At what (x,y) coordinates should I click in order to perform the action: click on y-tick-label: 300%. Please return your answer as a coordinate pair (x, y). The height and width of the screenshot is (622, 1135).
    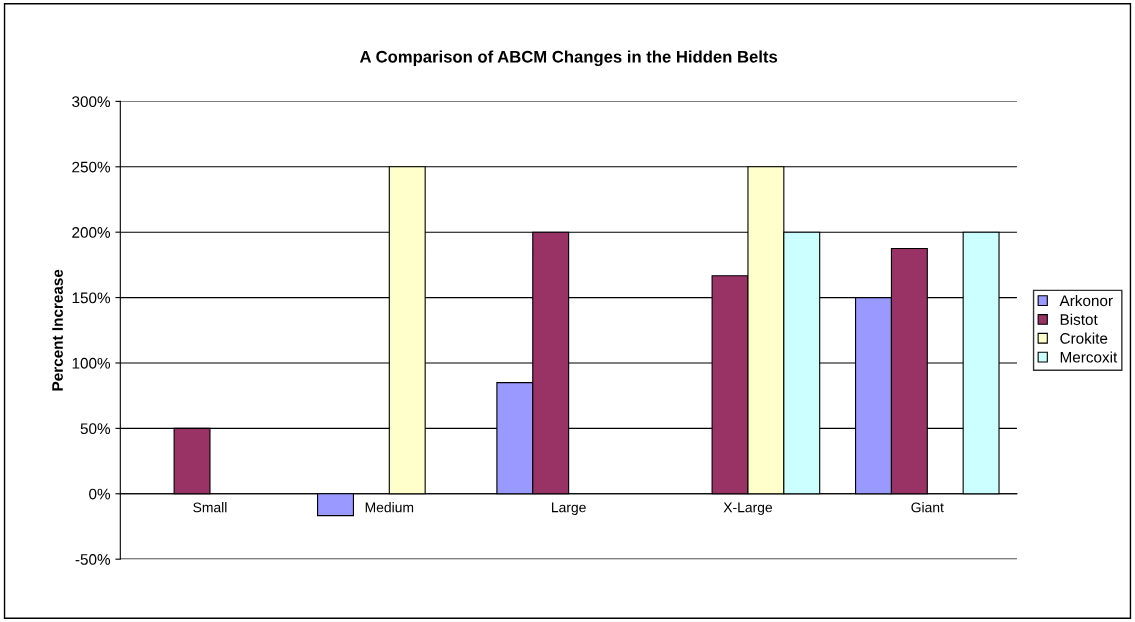
    Looking at the image, I should click on (91, 102).